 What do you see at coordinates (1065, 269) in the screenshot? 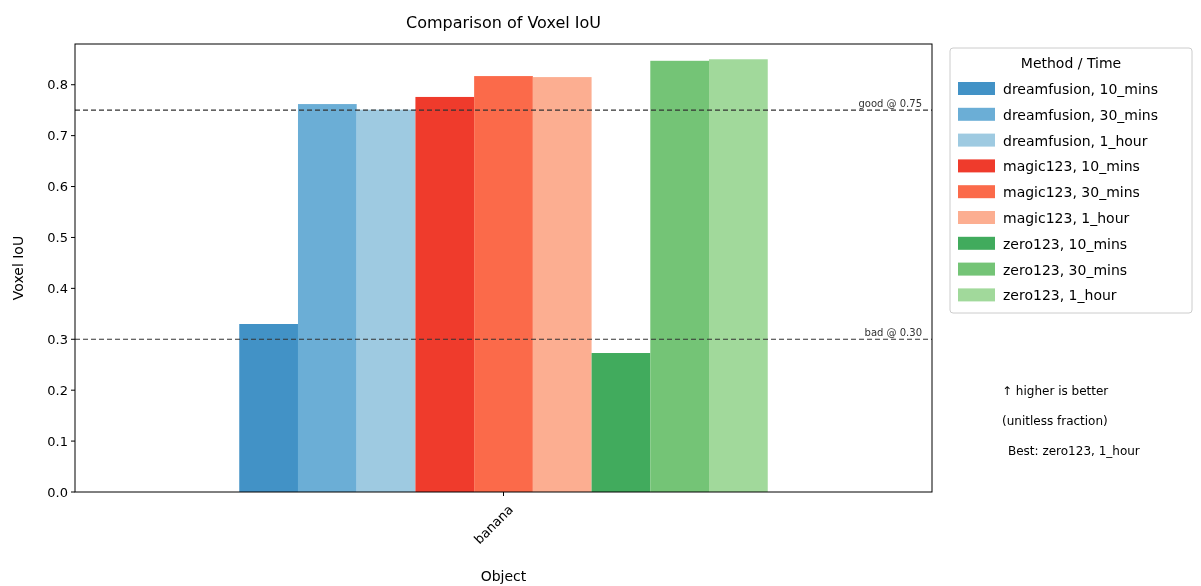
I see `legend-label: zero123, 30_mins` at bounding box center [1065, 269].